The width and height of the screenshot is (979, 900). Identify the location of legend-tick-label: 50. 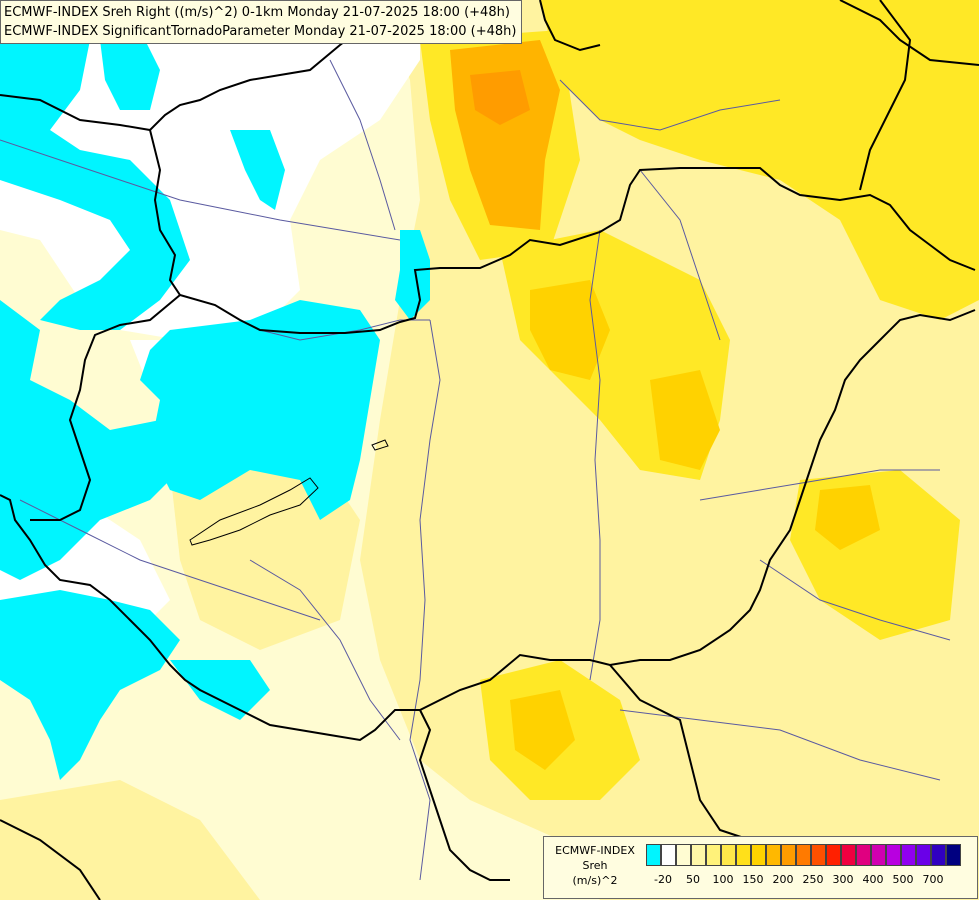
(693, 879).